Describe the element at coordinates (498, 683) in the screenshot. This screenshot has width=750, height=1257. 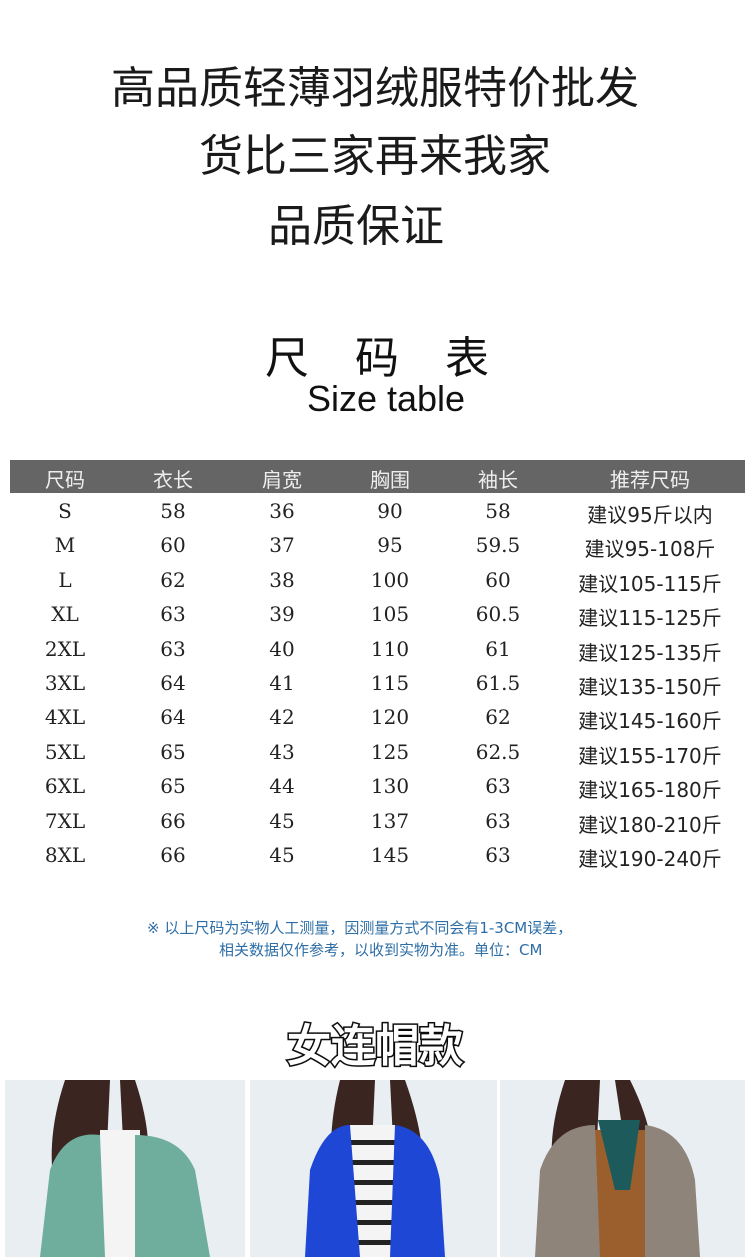
I see `table-cell: 61.5` at that location.